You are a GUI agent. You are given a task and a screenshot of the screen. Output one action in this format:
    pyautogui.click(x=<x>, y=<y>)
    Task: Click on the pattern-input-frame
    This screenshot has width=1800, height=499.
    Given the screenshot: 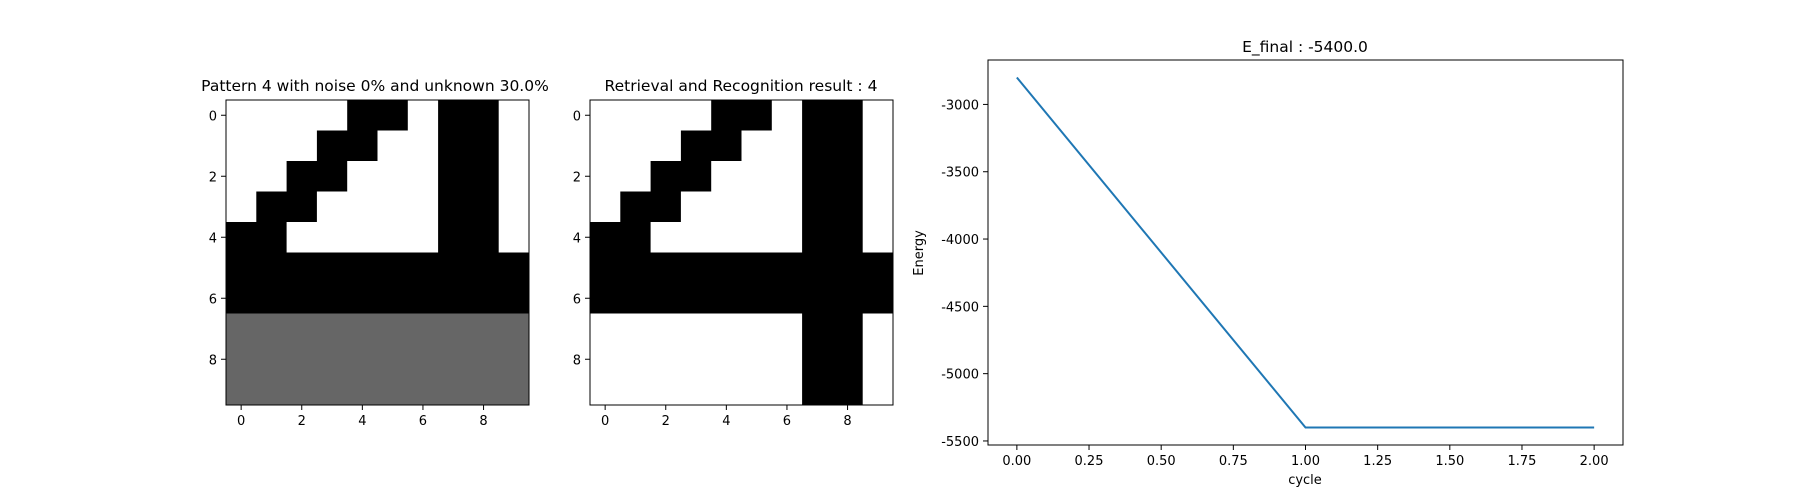 What is the action you would take?
    pyautogui.click(x=377, y=252)
    